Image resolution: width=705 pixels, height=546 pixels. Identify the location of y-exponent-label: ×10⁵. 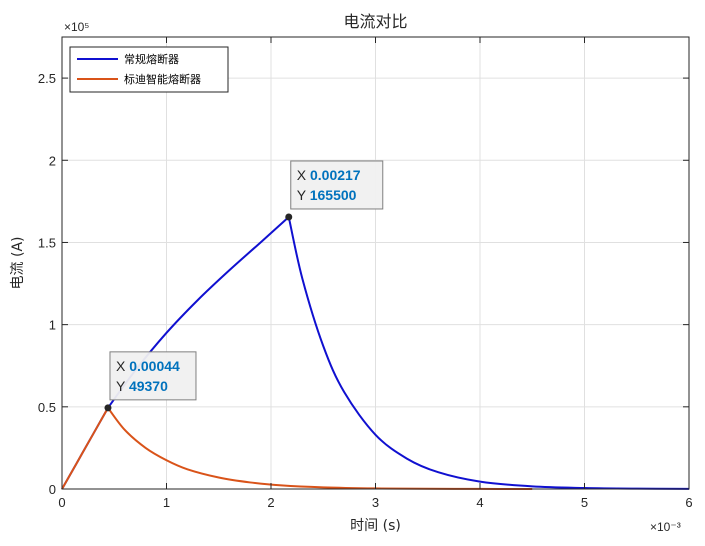
(76, 27).